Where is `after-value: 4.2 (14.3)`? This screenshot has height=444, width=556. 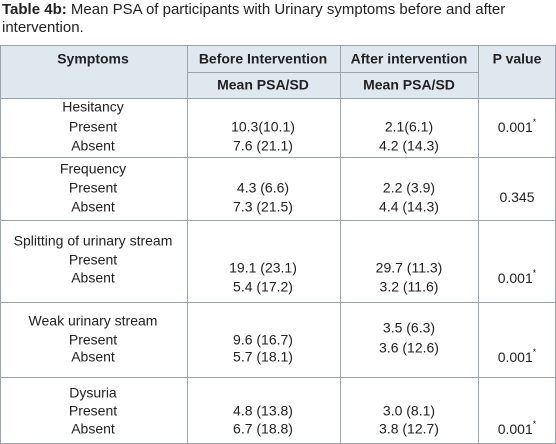 after-value: 4.2 (14.3) is located at coordinates (409, 146).